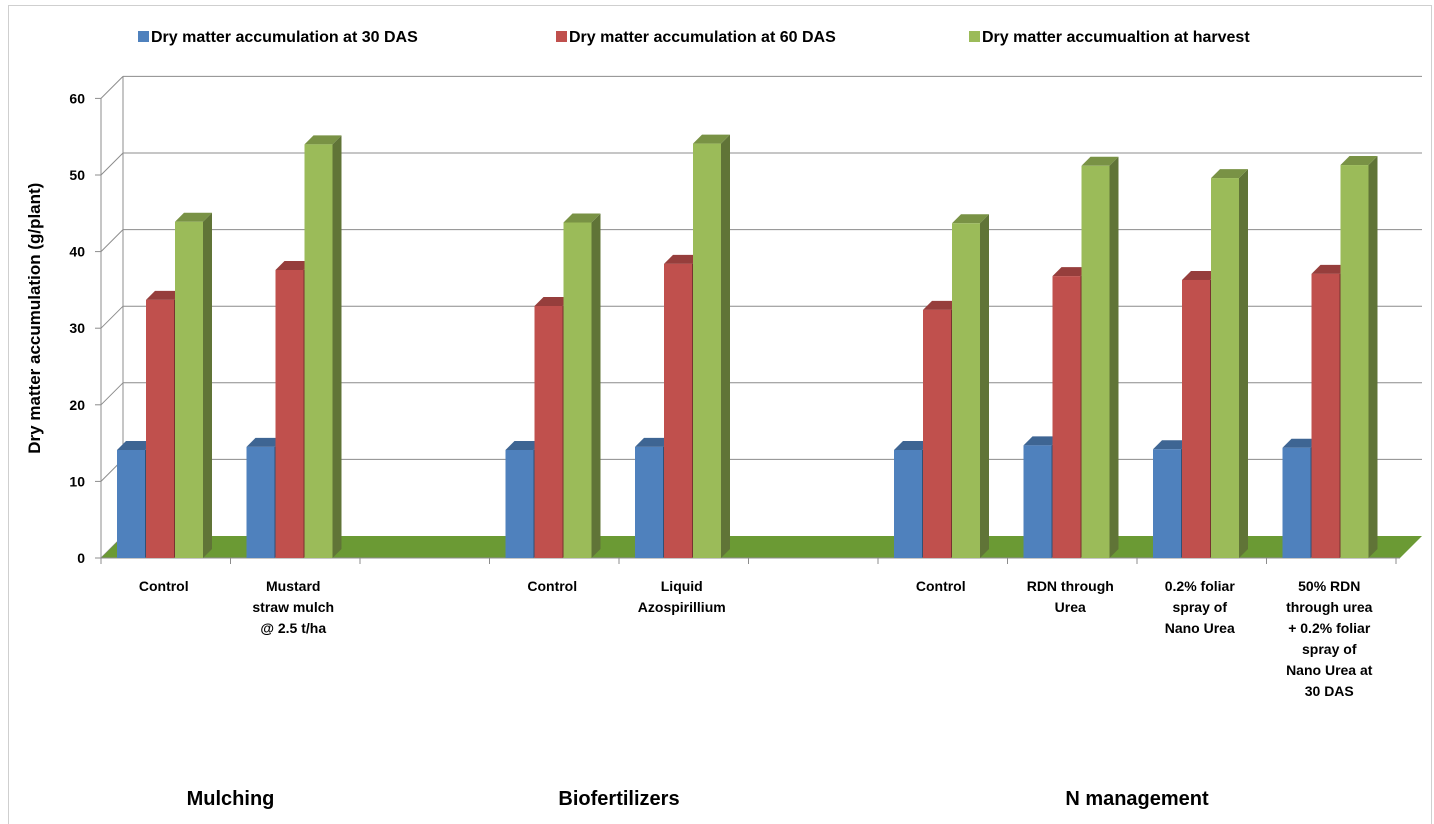 This screenshot has width=1434, height=824. I want to click on x-tick-label: Liquid Azospirillium, so click(682, 596).